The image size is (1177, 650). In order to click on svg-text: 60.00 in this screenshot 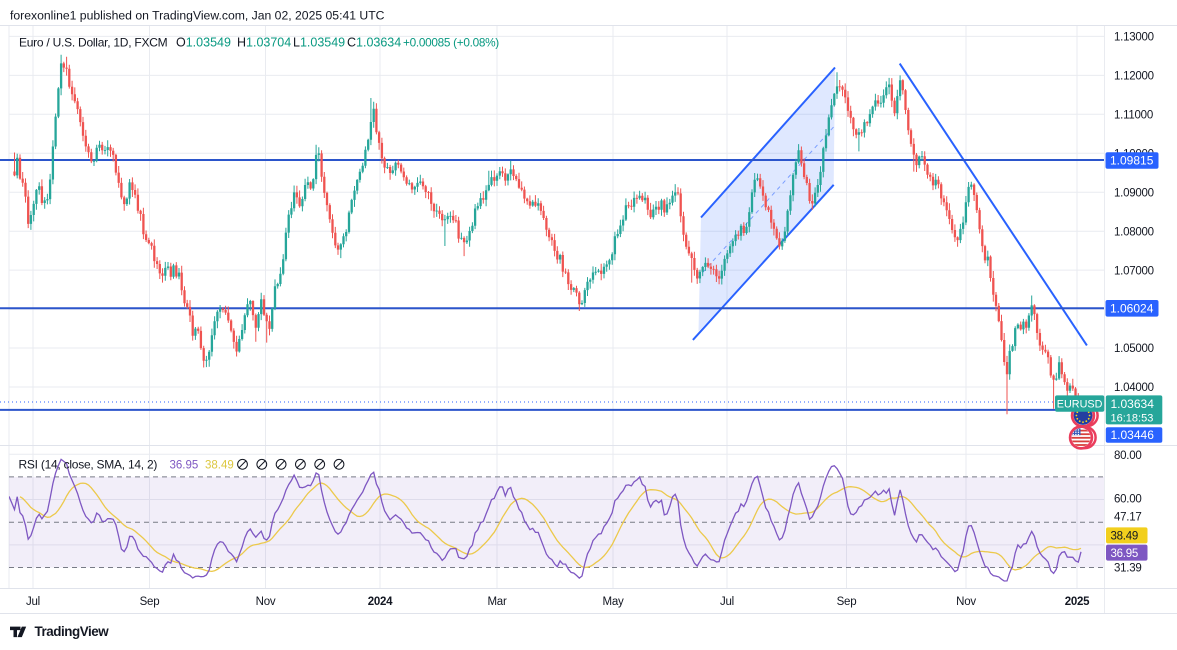, I will do `click(1128, 500)`.